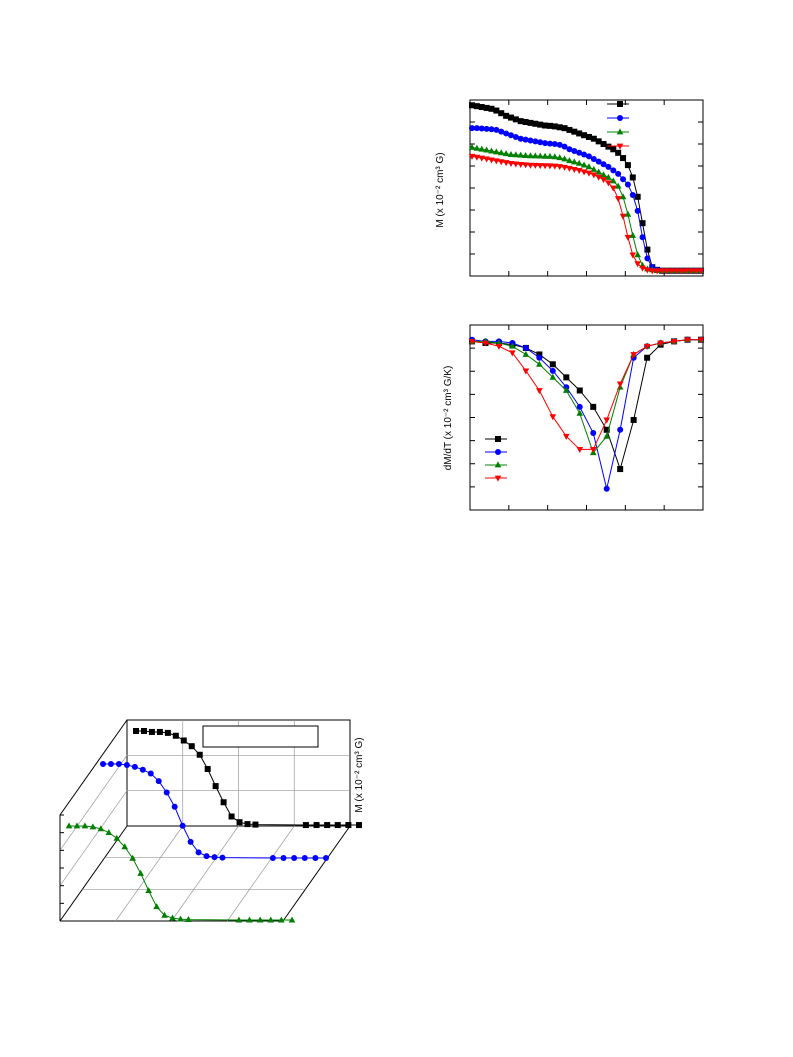 The height and width of the screenshot is (1057, 793). I want to click on floor-left-edge, so click(93, 873).